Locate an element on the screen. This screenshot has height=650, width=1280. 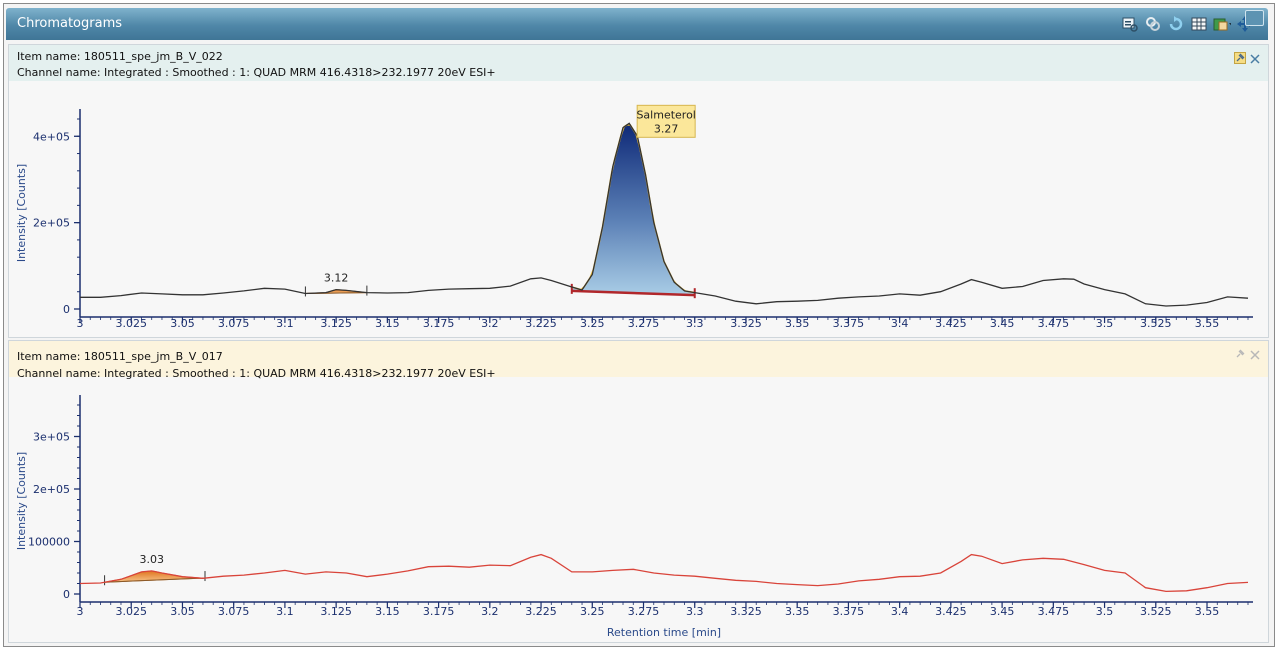
item-name-label: Item name: 180511_spe_jm_B_V_022 is located at coordinates (120, 56).